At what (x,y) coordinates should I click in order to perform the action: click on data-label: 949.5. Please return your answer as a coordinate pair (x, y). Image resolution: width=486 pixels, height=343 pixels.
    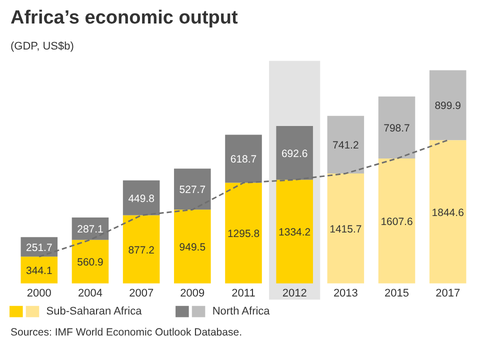
    Looking at the image, I should click on (192, 248).